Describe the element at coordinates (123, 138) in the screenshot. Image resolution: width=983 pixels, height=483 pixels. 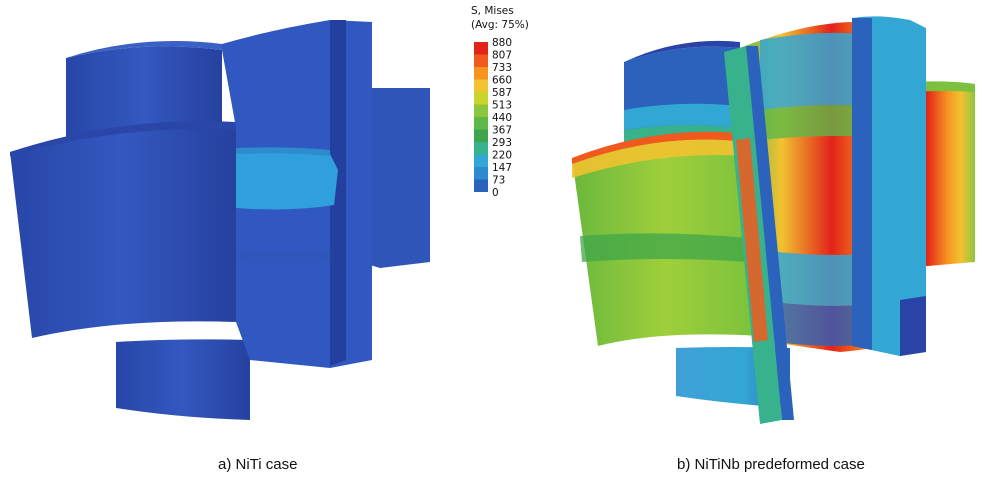
I see `niti-main-cylinder-top` at that location.